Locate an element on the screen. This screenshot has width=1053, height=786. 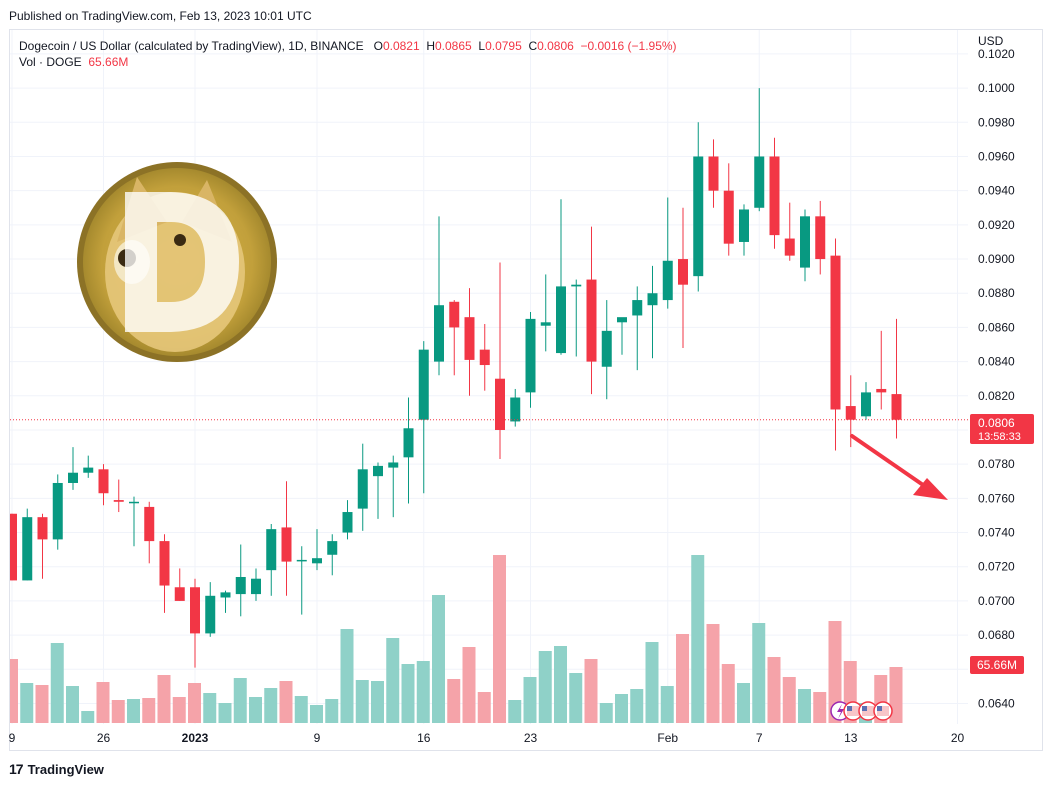
price-tick-label: 0.0740 is located at coordinates (996, 533).